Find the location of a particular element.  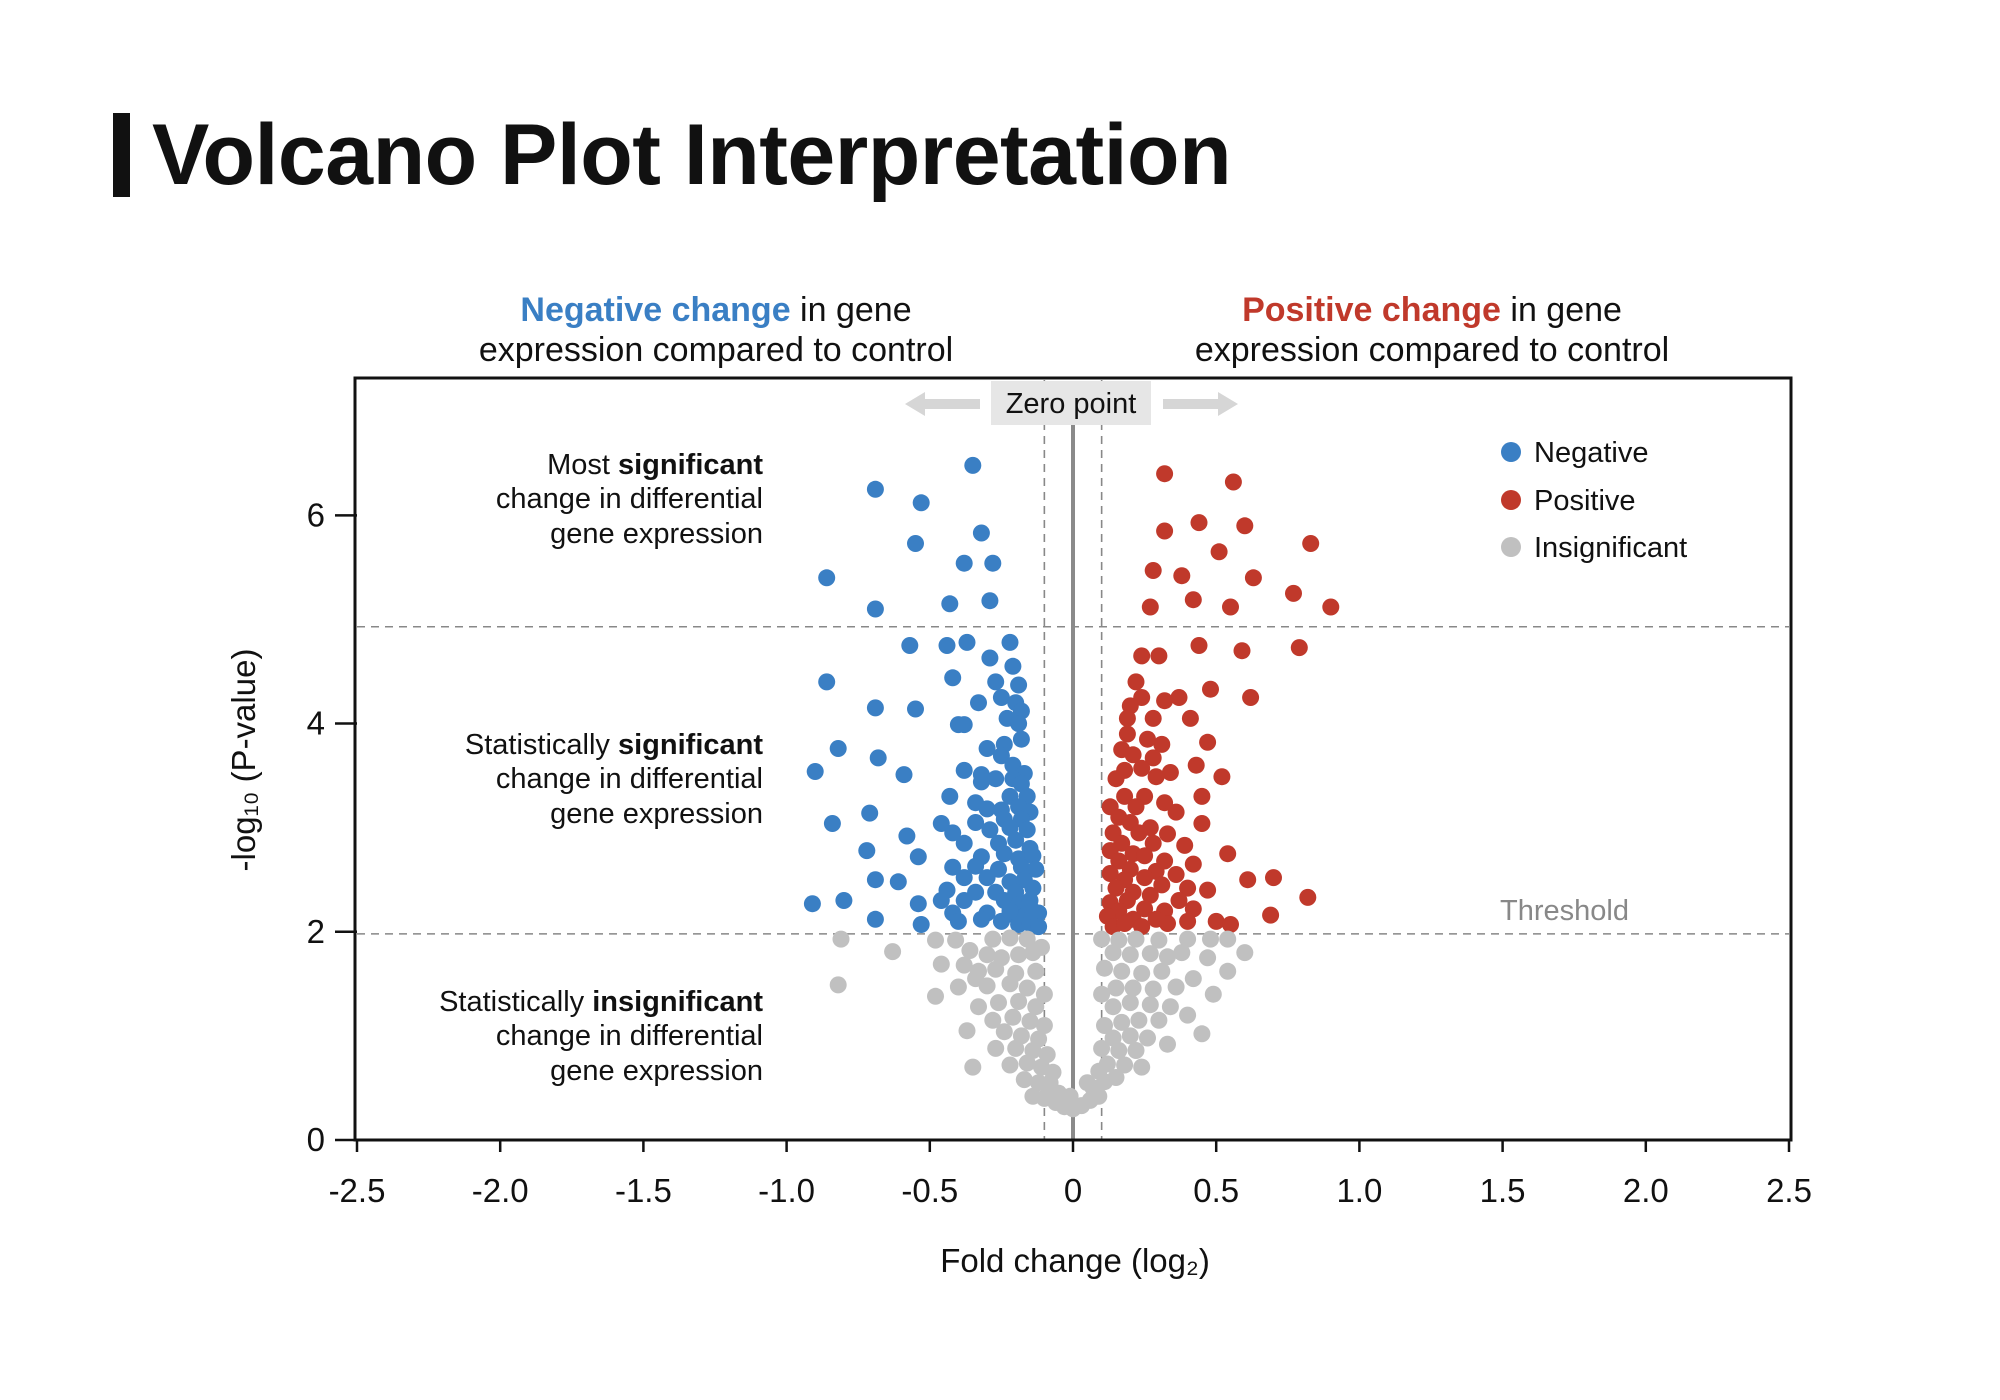

annotation-most-significant-pre: Most is located at coordinates (582, 465).